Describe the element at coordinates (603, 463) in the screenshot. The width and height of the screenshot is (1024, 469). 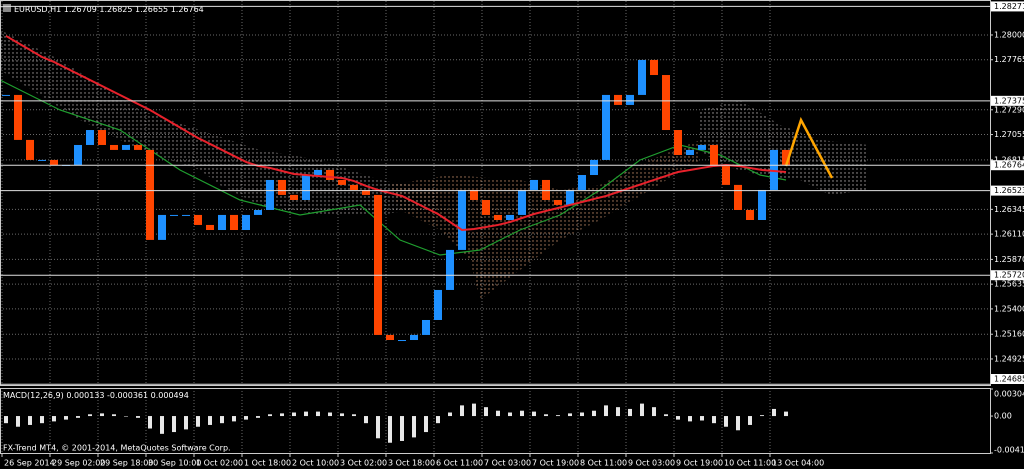
I see `x-tick-label: 8 Oct 11:00` at that location.